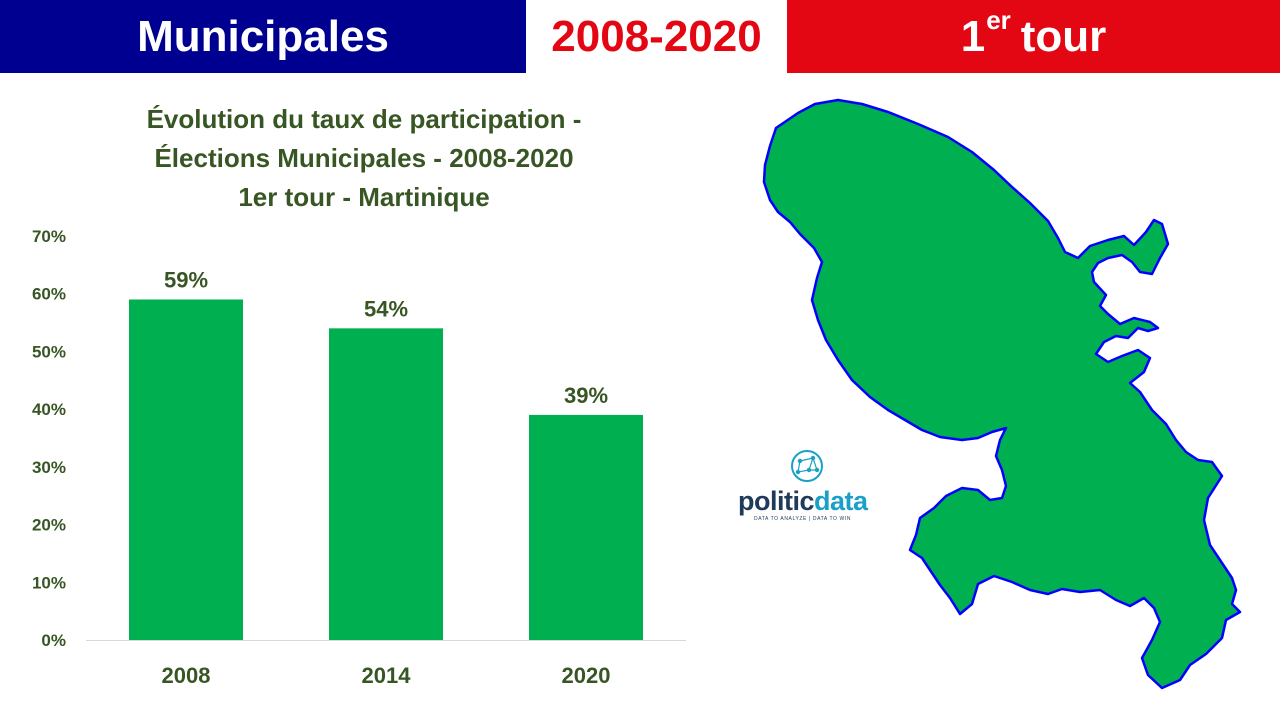 The width and height of the screenshot is (1280, 720). Describe the element at coordinates (49, 236) in the screenshot. I see `y-tick-label: 70%` at that location.